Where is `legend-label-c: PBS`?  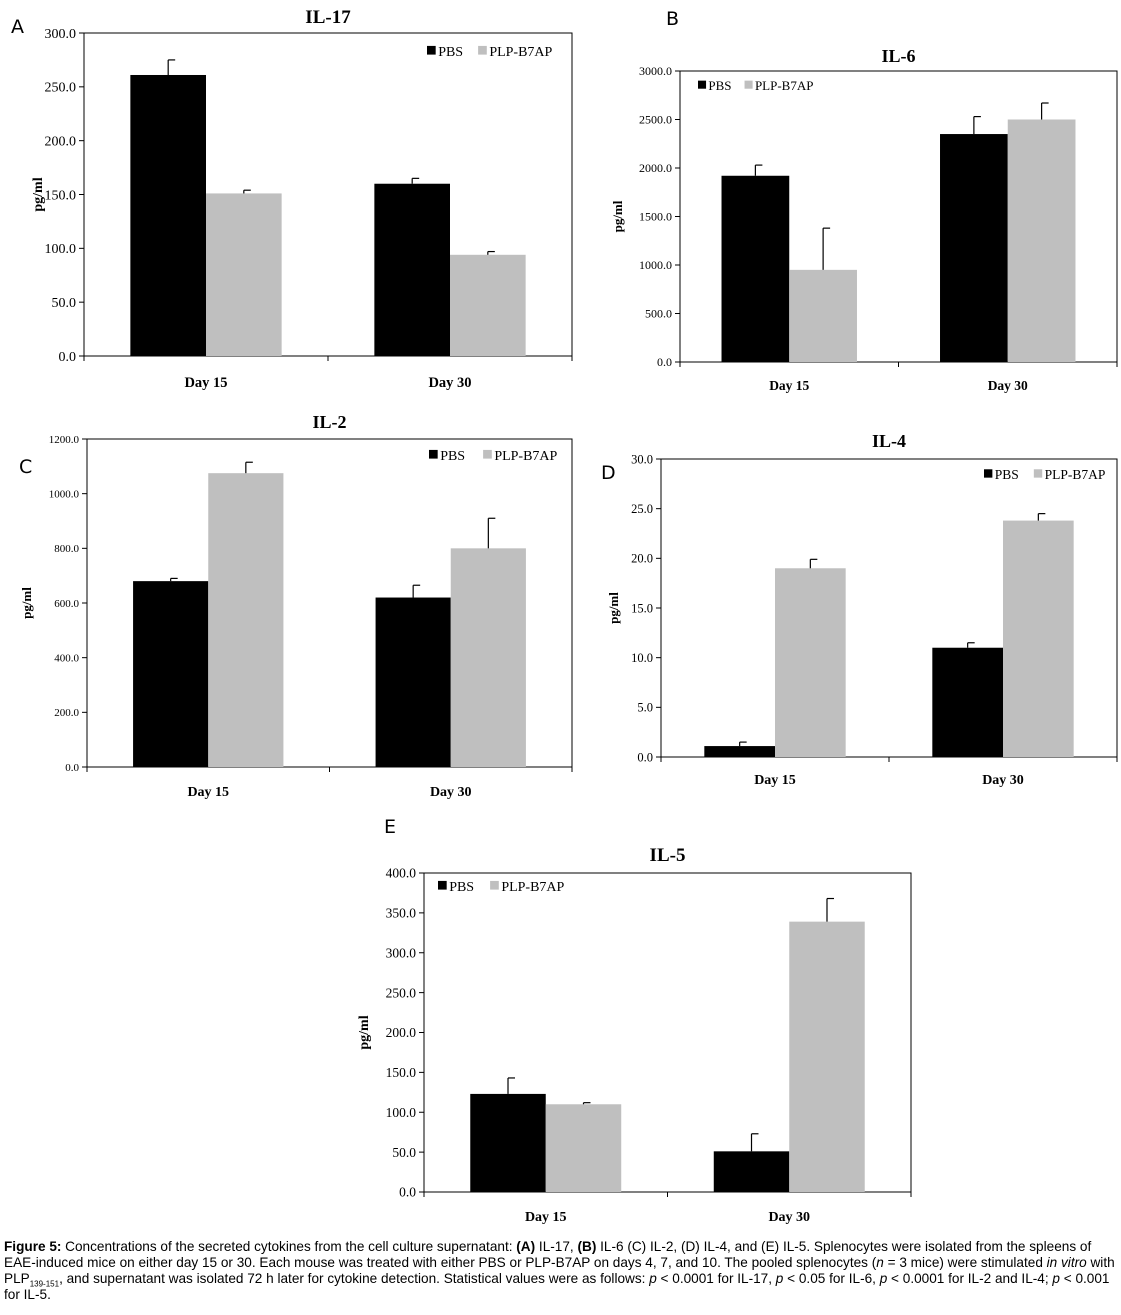 legend-label-c: PBS is located at coordinates (452, 456).